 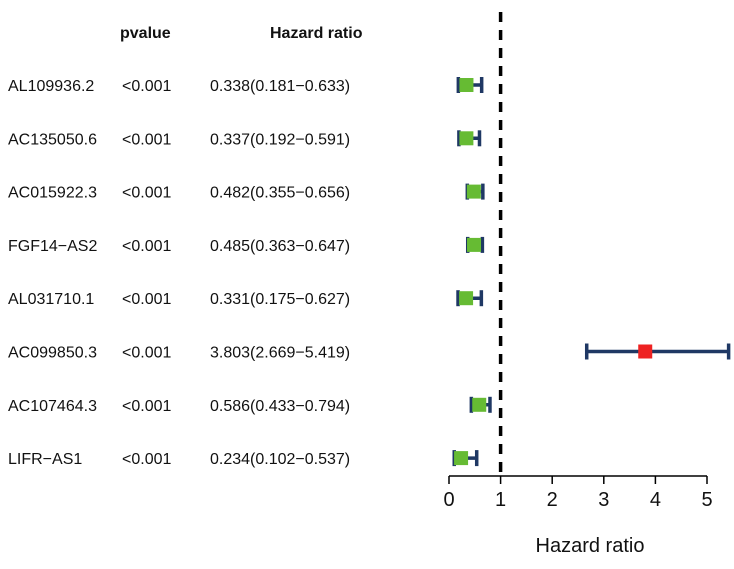 What do you see at coordinates (179, 406) in the screenshot?
I see `table-row: AC107464.3 <0.001 0.586(0.433−0.794)` at bounding box center [179, 406].